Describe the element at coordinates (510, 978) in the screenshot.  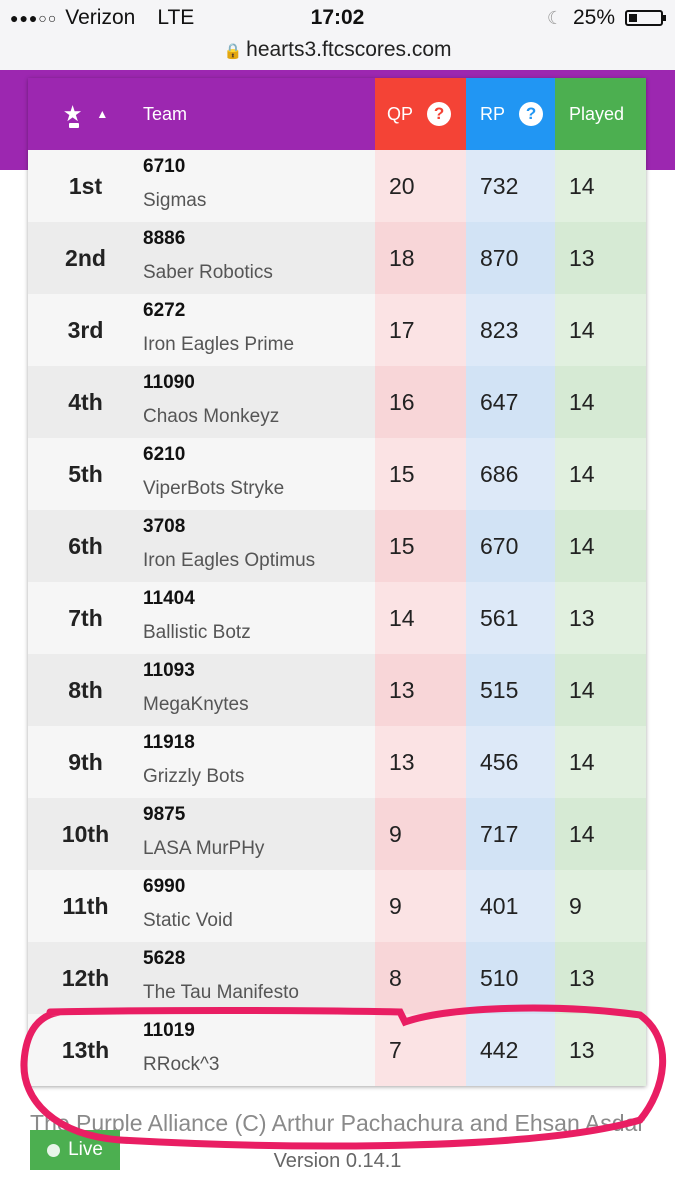
I see `rp-cell: 510` at that location.